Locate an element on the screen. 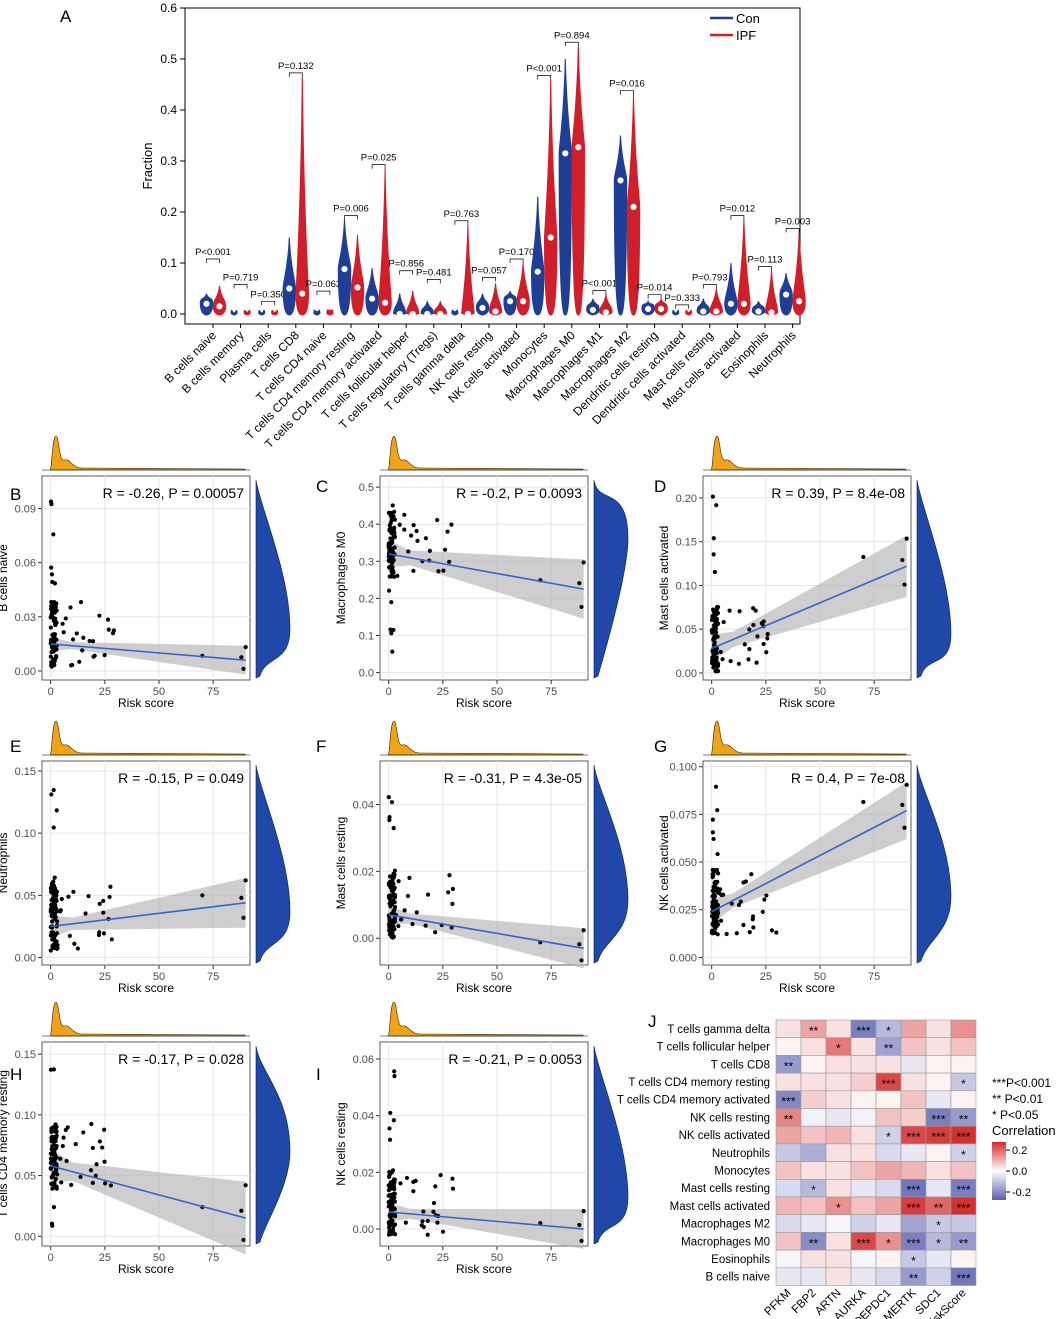 This screenshot has width=1059, height=1319. p-value-label: P=0.006 is located at coordinates (351, 209).